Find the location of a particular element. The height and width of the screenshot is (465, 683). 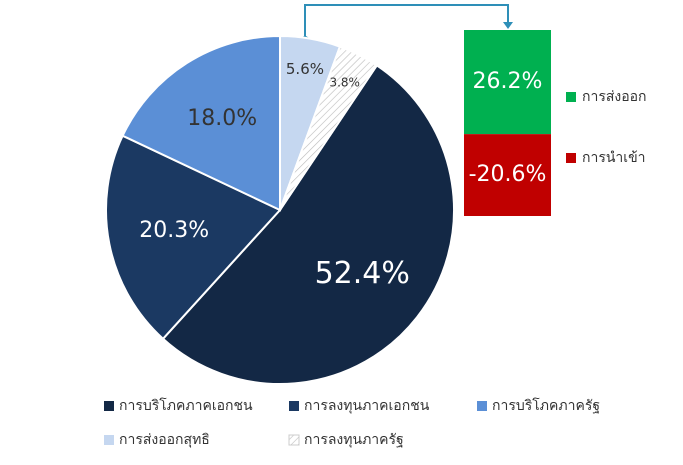

connector-arrow is located at coordinates (508, 25).